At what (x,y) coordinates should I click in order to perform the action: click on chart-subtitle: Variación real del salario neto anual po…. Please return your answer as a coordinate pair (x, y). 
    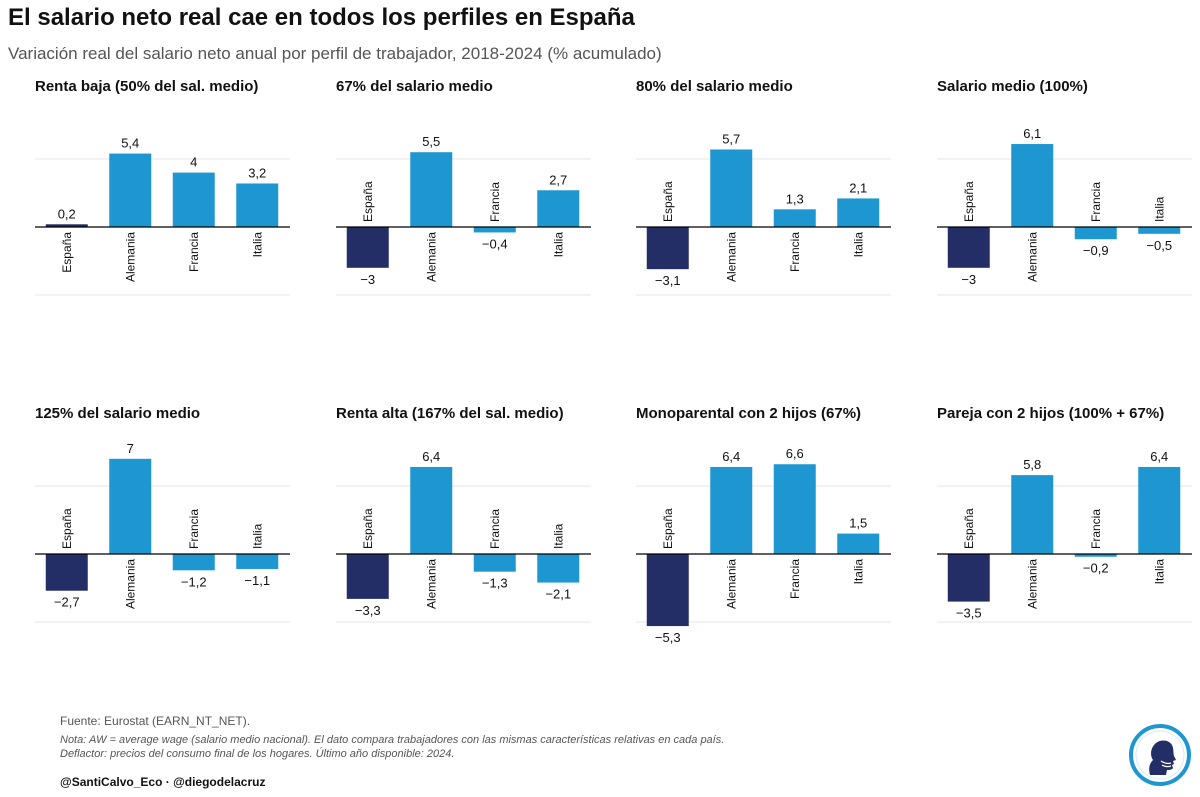
    Looking at the image, I should click on (335, 53).